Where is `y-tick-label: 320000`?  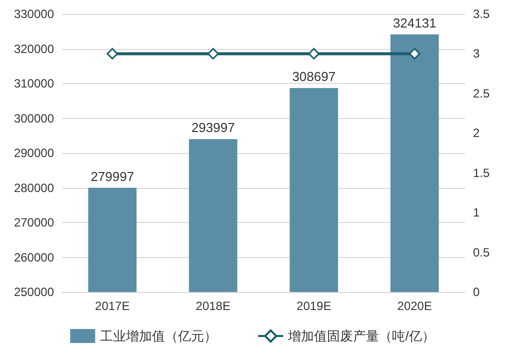
y-tick-label: 320000 is located at coordinates (34, 49).